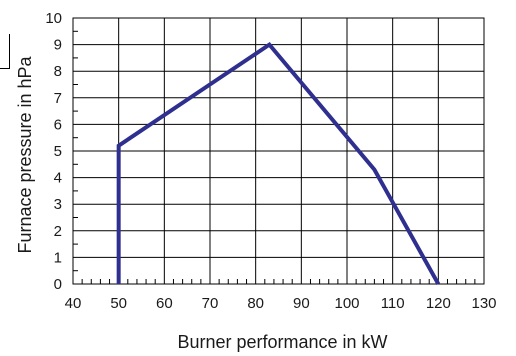  What do you see at coordinates (53, 18) in the screenshot?
I see `y-tick-label: 10` at bounding box center [53, 18].